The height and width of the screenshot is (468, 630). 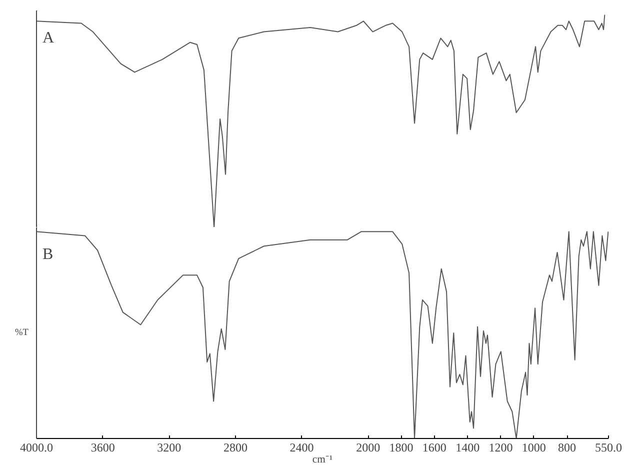 I want to click on y-axis-title: %T, so click(x=22, y=333).